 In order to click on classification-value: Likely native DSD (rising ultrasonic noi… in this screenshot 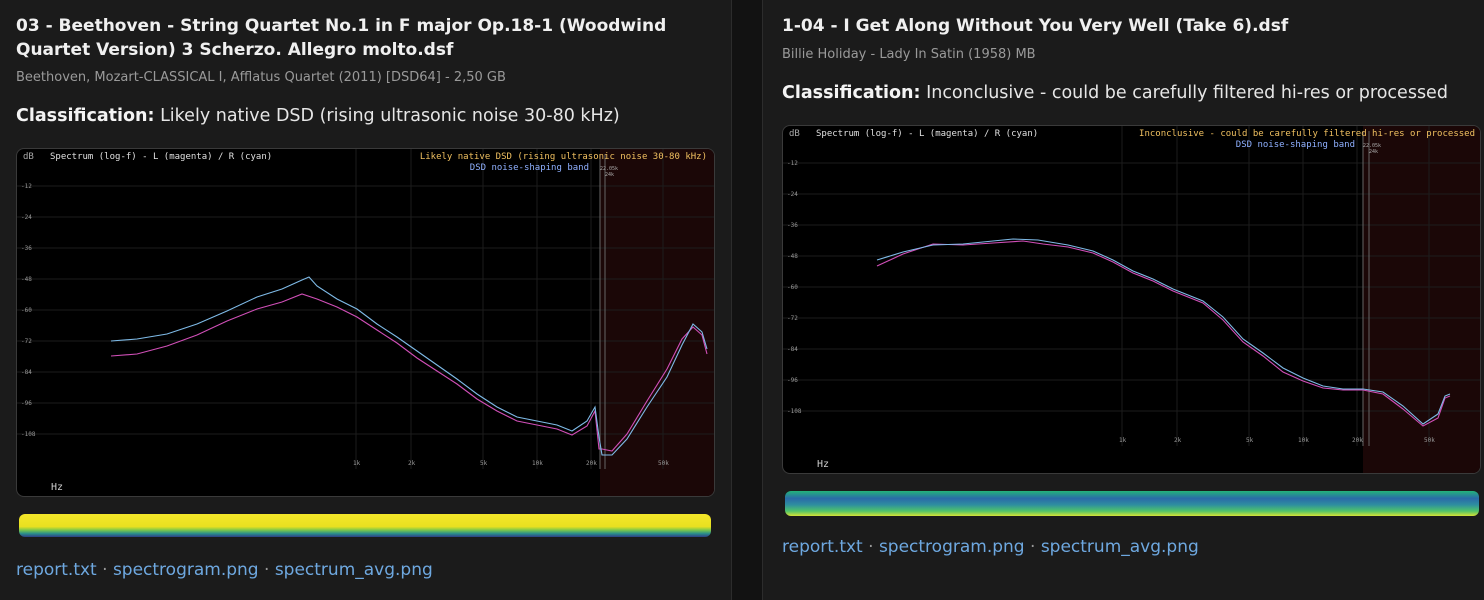, I will do `click(390, 116)`.